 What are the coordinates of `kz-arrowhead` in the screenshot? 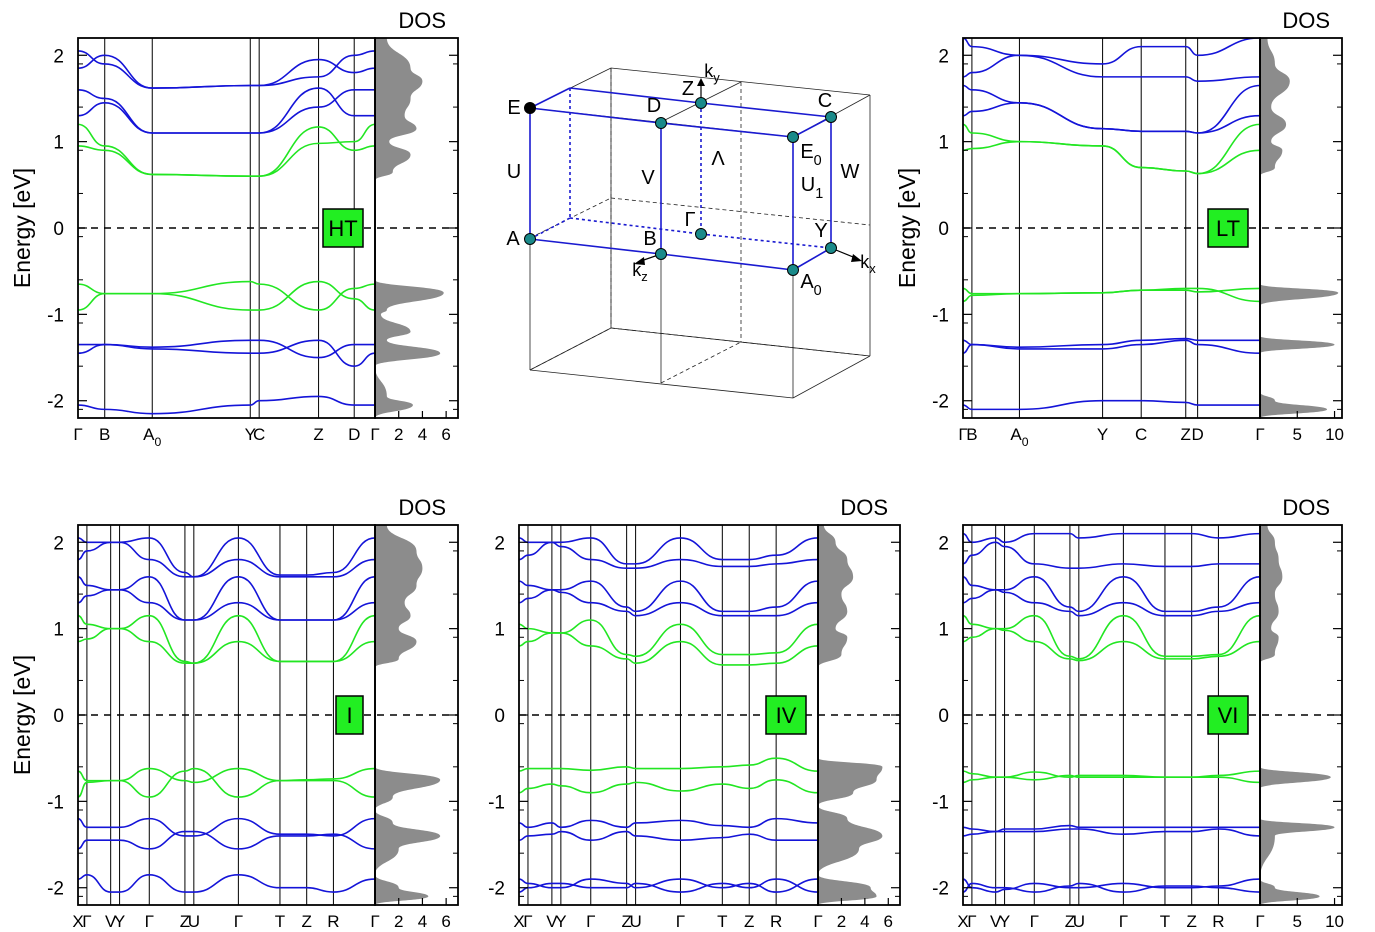 It's located at (639, 261).